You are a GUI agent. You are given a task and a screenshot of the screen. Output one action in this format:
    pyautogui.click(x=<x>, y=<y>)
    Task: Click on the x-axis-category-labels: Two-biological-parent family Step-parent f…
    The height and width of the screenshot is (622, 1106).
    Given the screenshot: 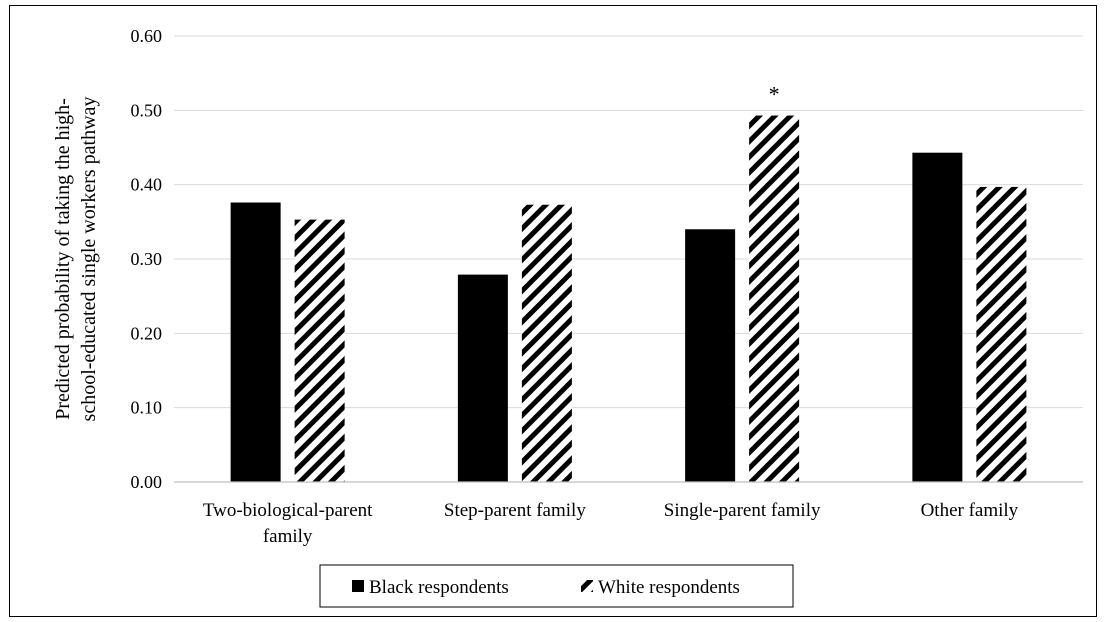 What is the action you would take?
    pyautogui.click(x=611, y=523)
    